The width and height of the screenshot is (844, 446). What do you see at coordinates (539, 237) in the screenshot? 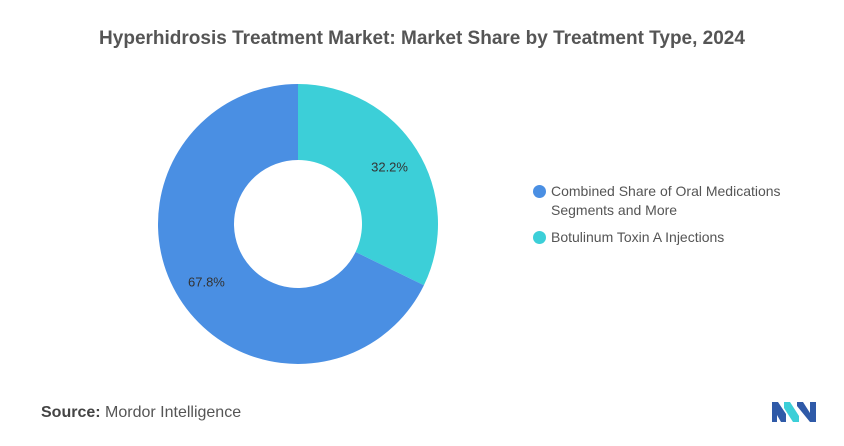
I see `legend-swatch-botulinum-toxin` at bounding box center [539, 237].